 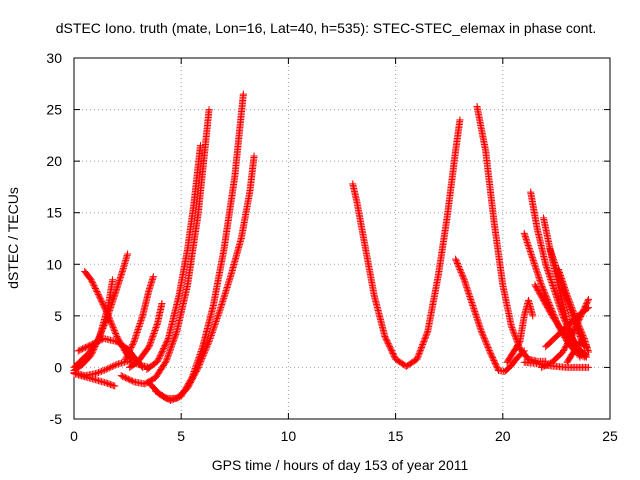 I want to click on y-tick-label: 20, so click(x=54, y=161).